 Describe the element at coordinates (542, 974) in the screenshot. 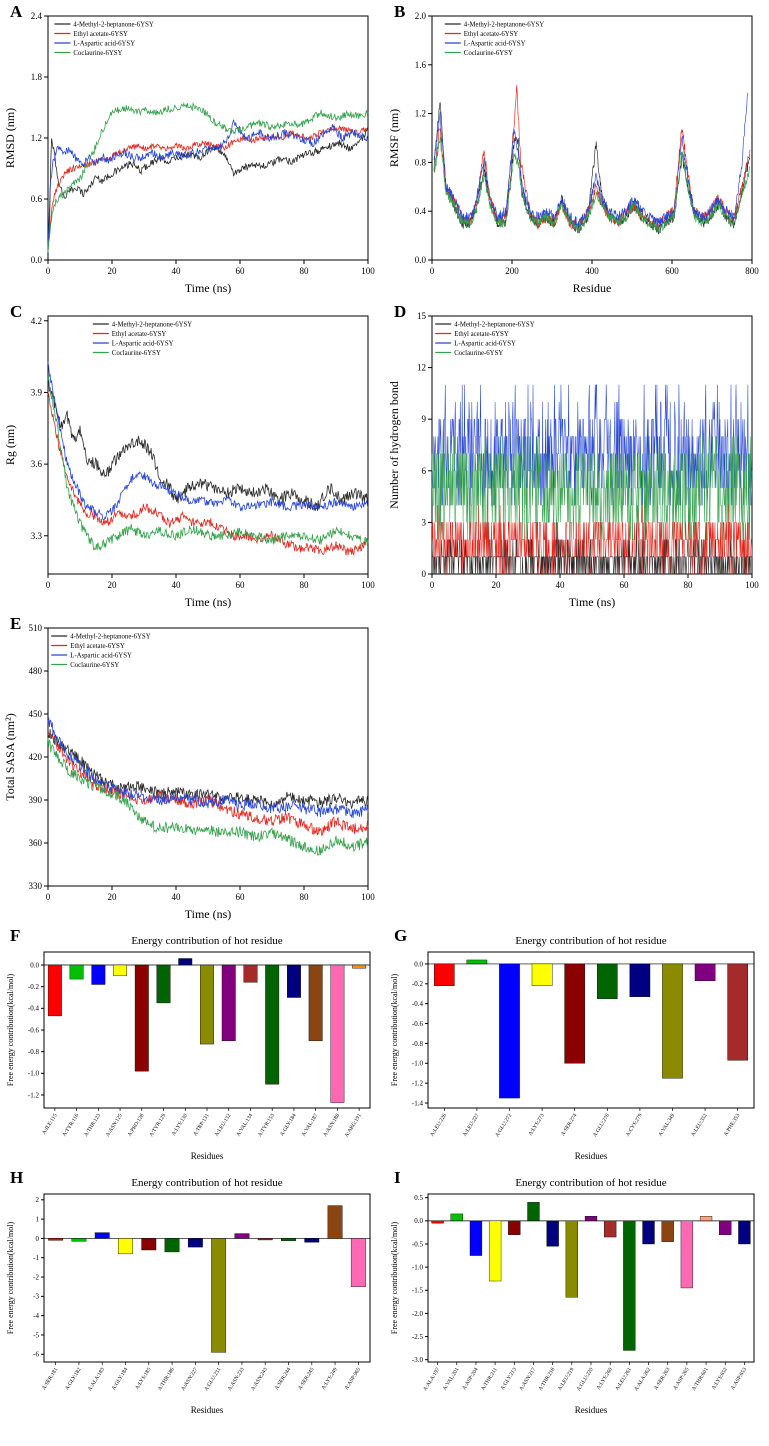

I see `bar-A:LYS:273` at that location.